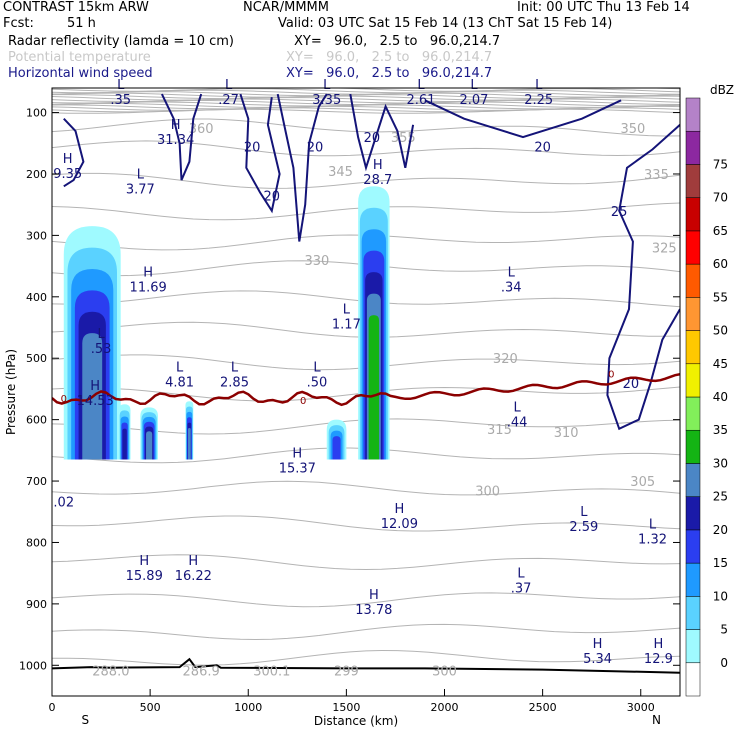 The width and height of the screenshot is (740, 740). What do you see at coordinates (286, 7) in the screenshot?
I see `org-label: NCAR/MMMM` at bounding box center [286, 7].